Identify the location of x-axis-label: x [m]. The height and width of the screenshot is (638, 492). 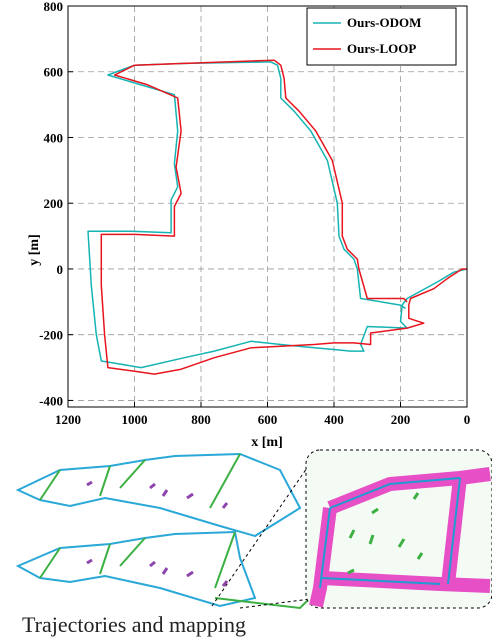
(267, 441).